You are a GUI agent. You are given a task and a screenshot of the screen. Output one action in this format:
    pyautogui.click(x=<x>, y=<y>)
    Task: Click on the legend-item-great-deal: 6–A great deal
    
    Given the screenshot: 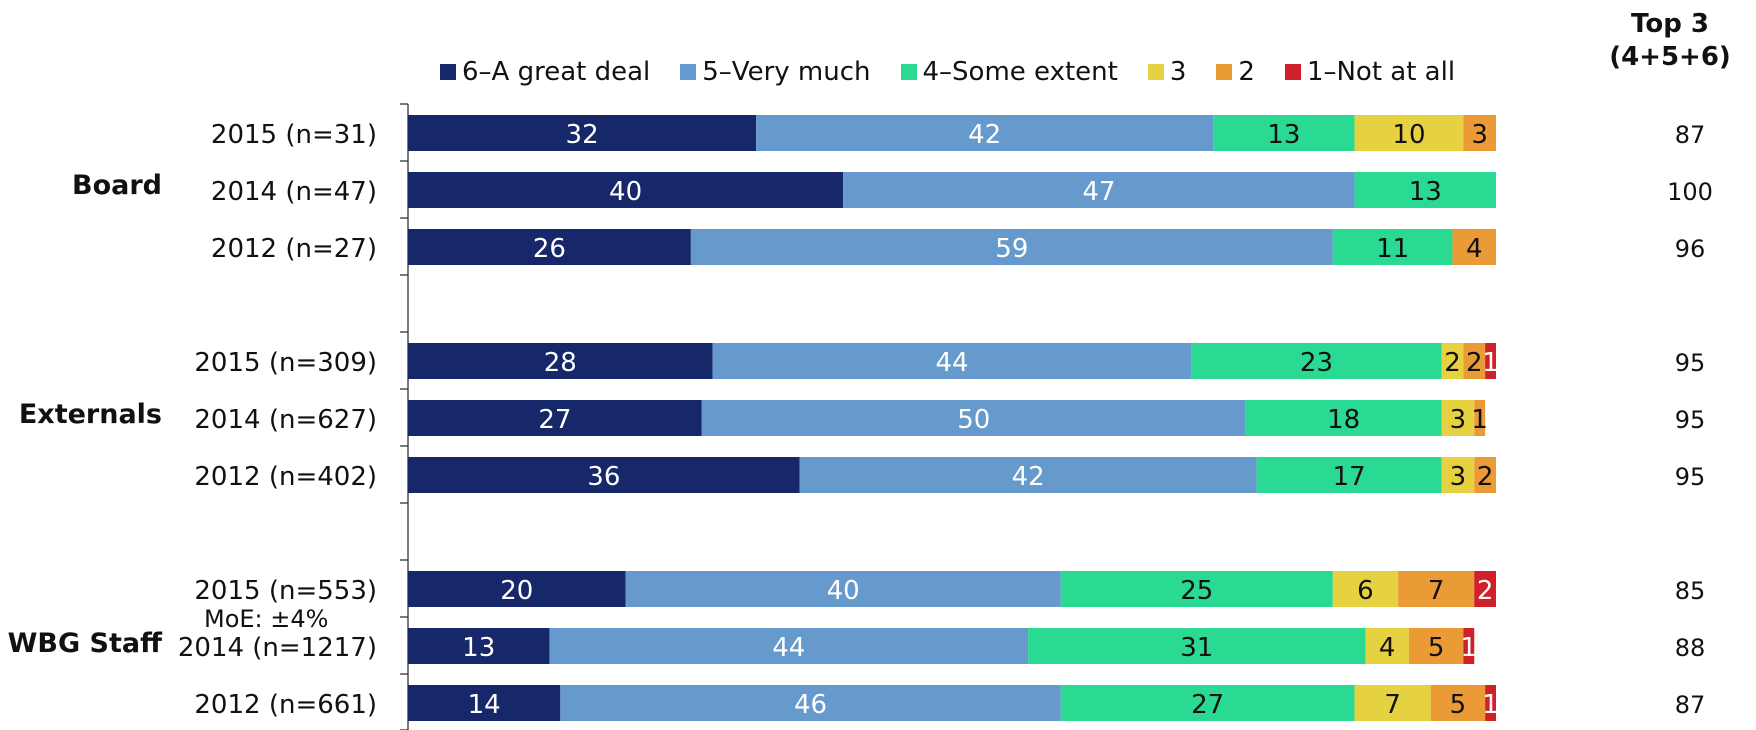 What is the action you would take?
    pyautogui.click(x=545, y=72)
    